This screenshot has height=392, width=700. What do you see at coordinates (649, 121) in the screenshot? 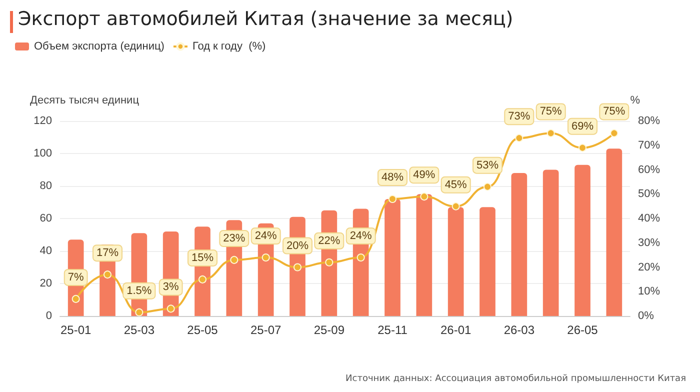
I see `y2-tick-label: 80%` at bounding box center [649, 121].